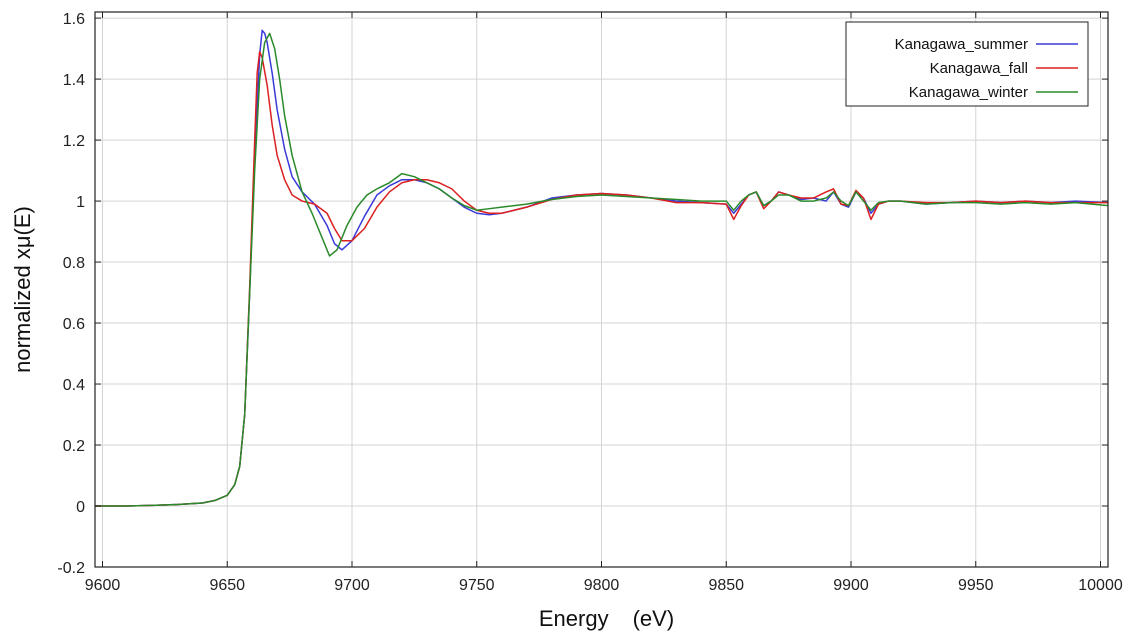 This screenshot has height=635, width=1137. Describe the element at coordinates (602, 585) in the screenshot. I see `x-tick-label: 9800` at that location.